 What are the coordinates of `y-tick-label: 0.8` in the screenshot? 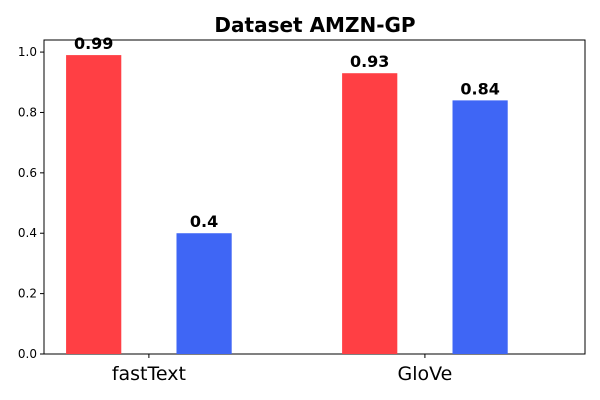 It's located at (27, 112).